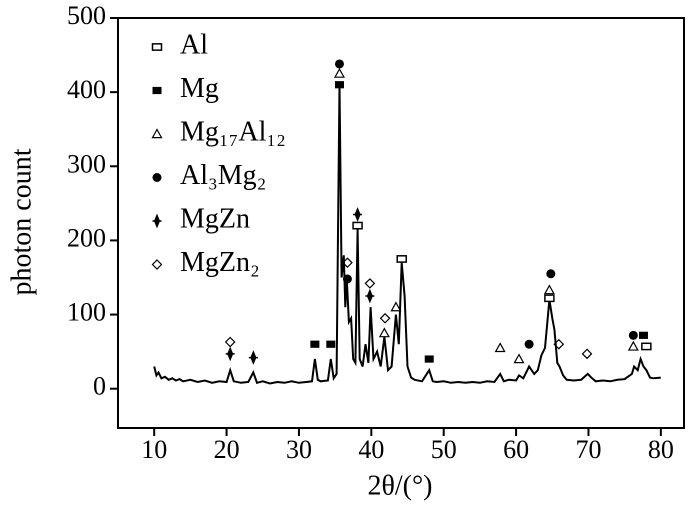  Describe the element at coordinates (223, 175) in the screenshot. I see `legend-label: Al₃Mg₂` at that location.